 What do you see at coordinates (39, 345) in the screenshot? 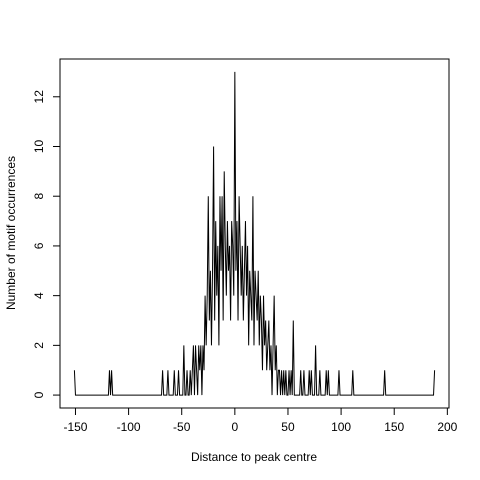
I see `y-tick-label: 2` at bounding box center [39, 345].